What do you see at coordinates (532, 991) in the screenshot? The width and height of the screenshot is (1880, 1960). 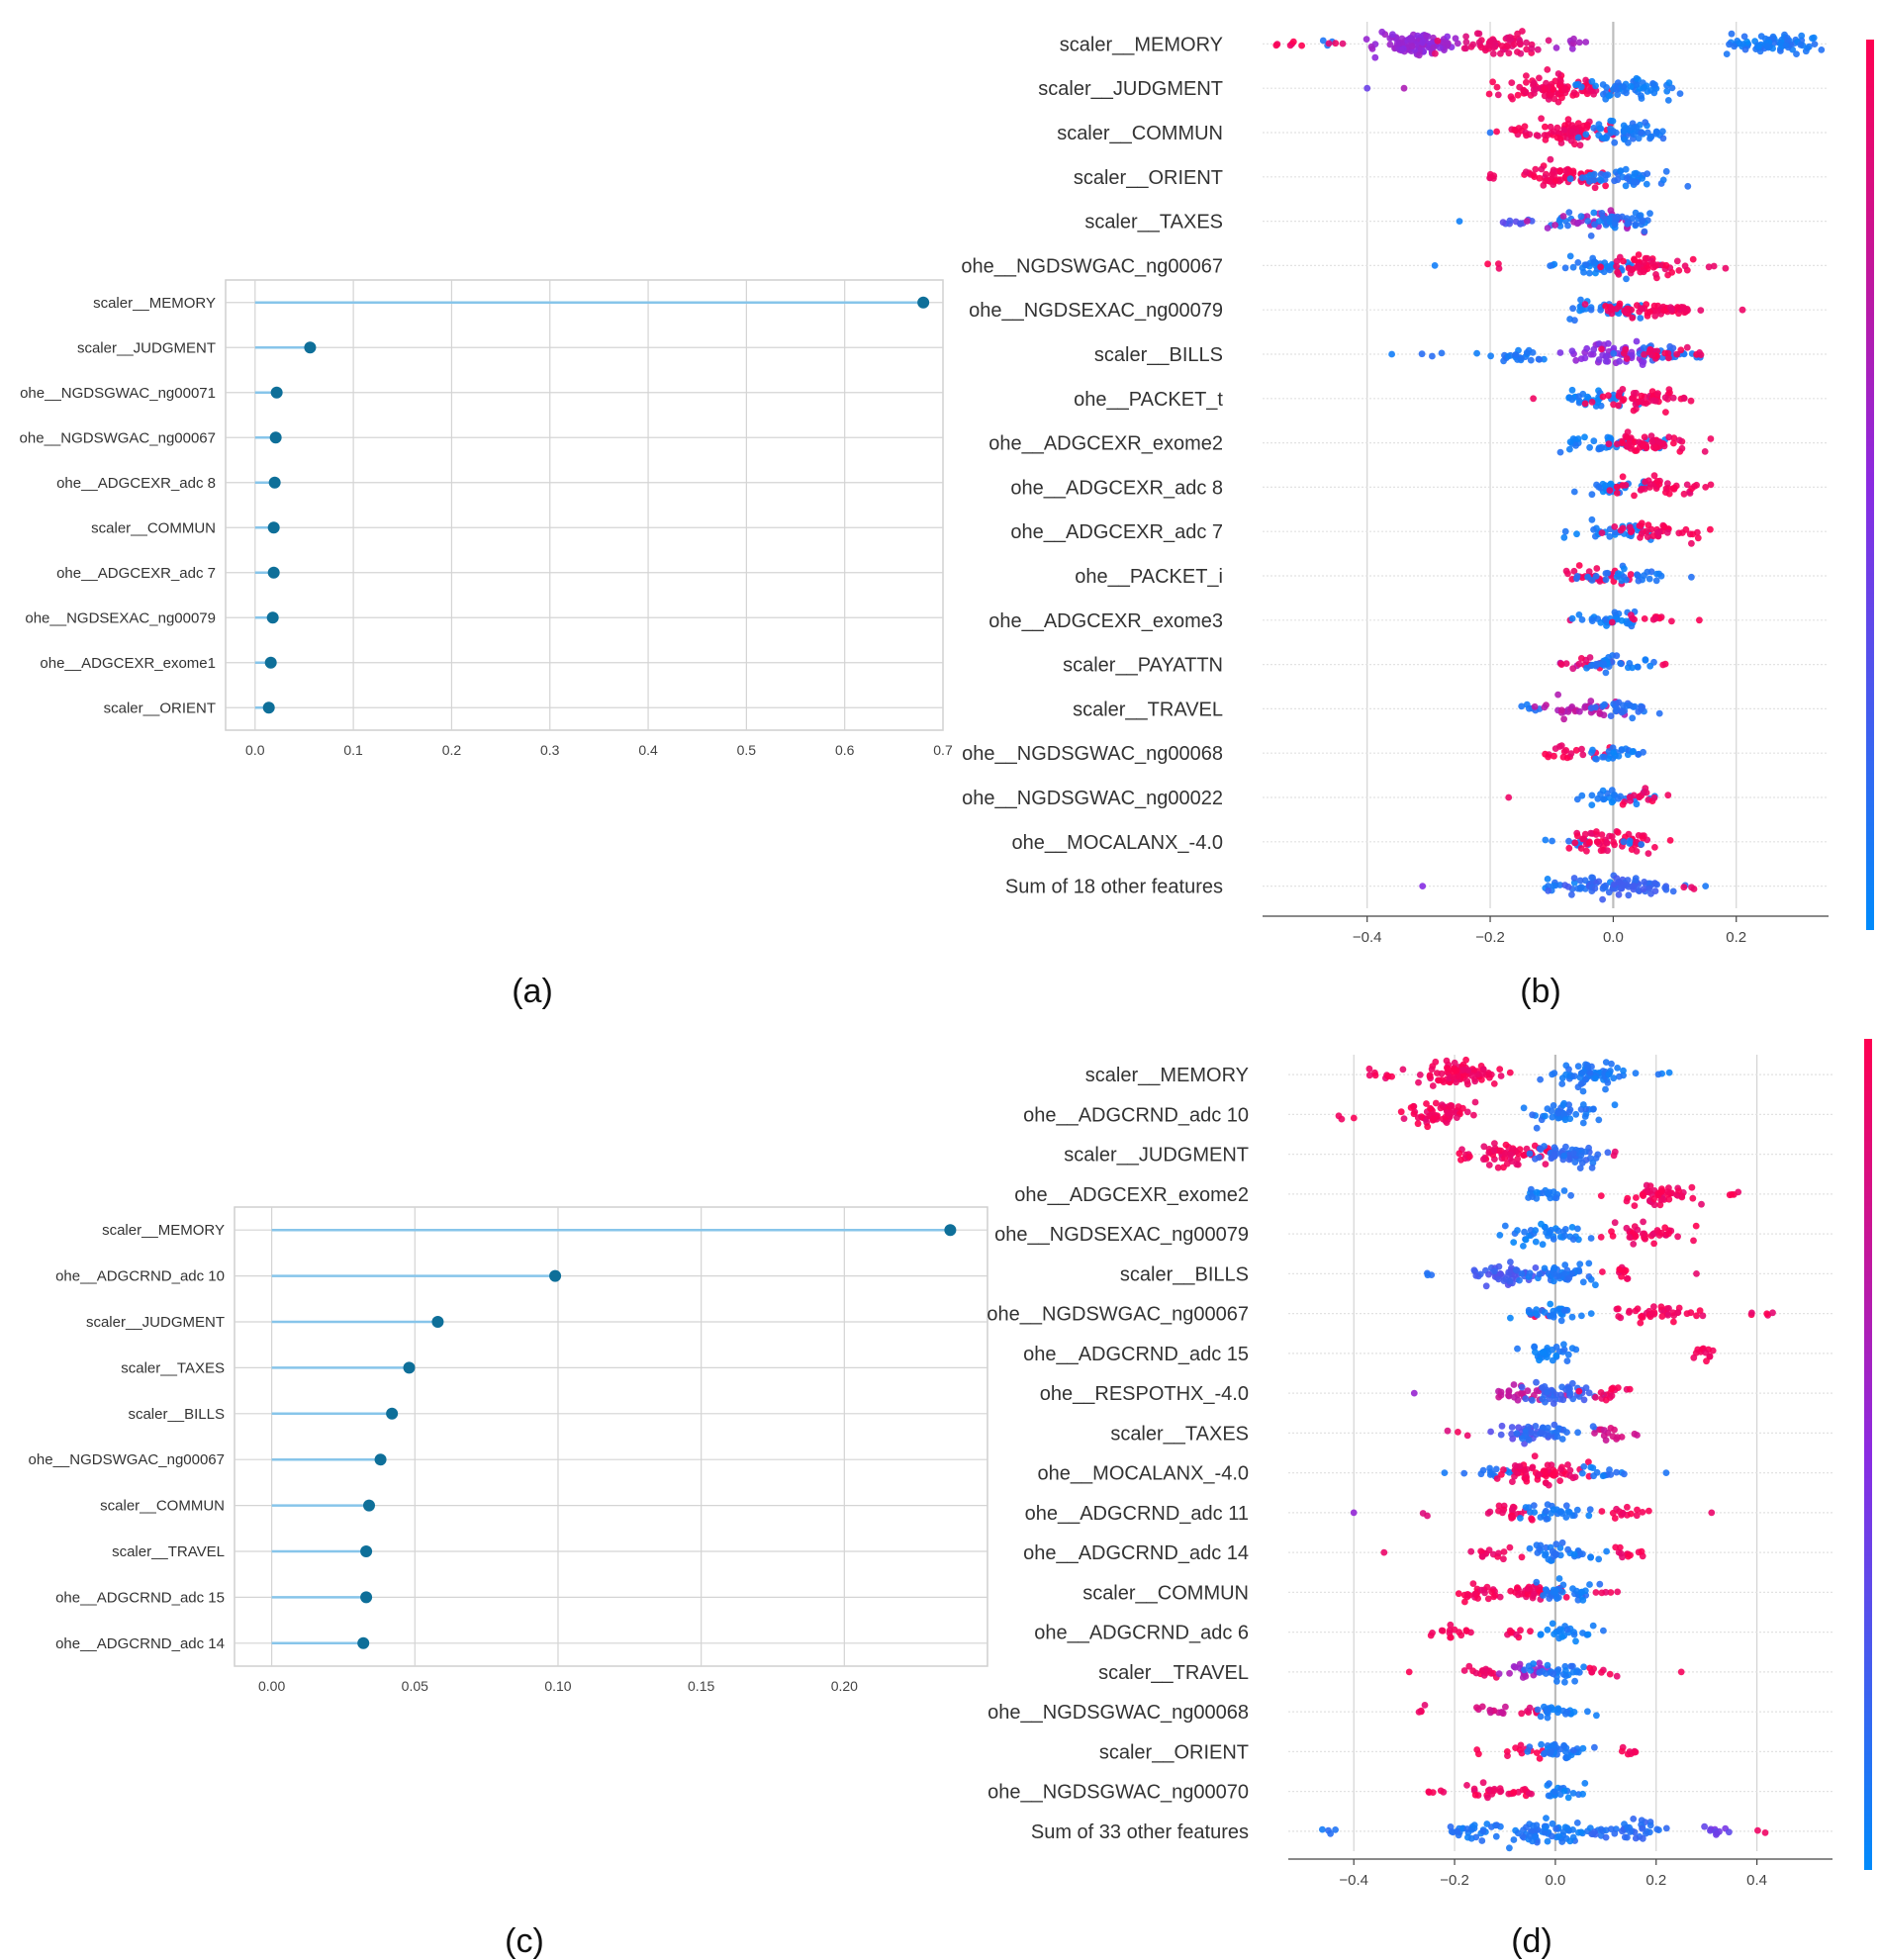 I see `caption-a: (a)` at bounding box center [532, 991].